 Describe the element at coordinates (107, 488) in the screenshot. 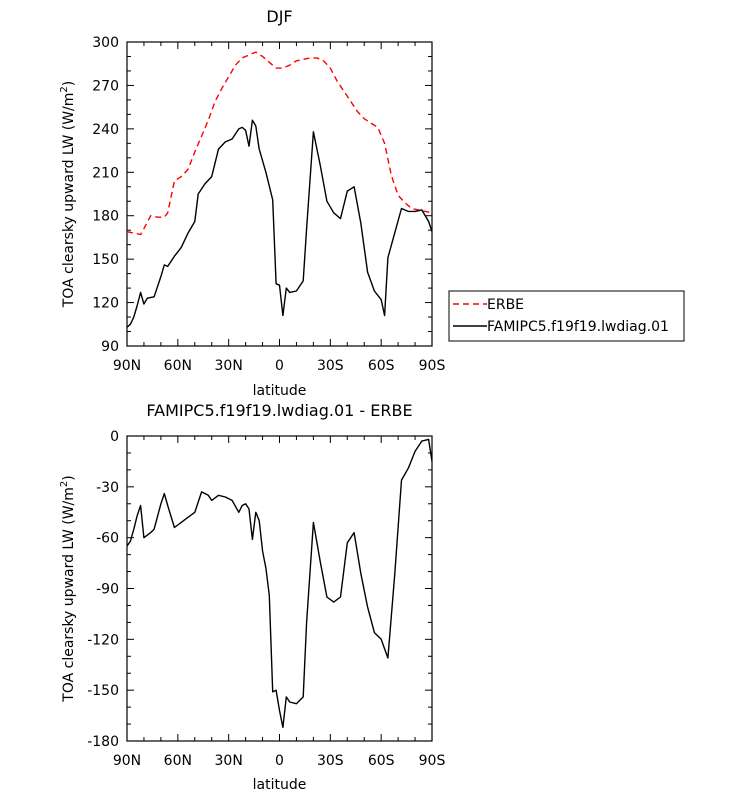

I see `y-tick-label: -30` at that location.